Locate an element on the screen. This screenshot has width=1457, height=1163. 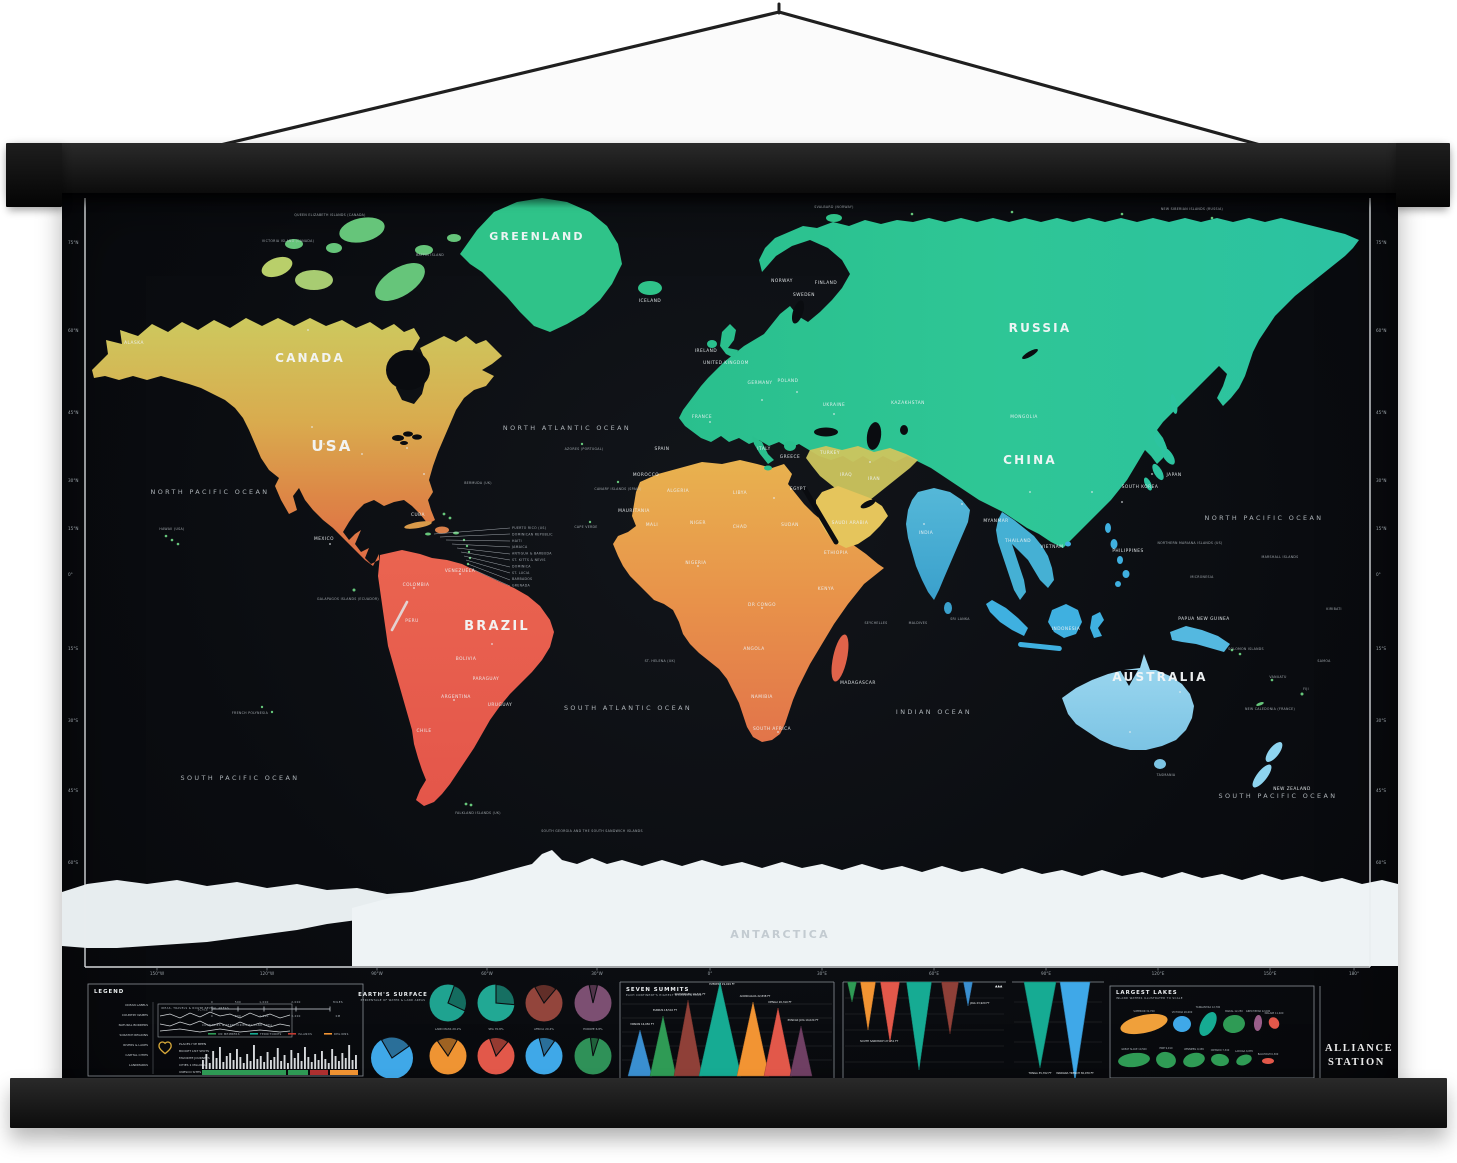
region-india is located at coordinates (938, 544).